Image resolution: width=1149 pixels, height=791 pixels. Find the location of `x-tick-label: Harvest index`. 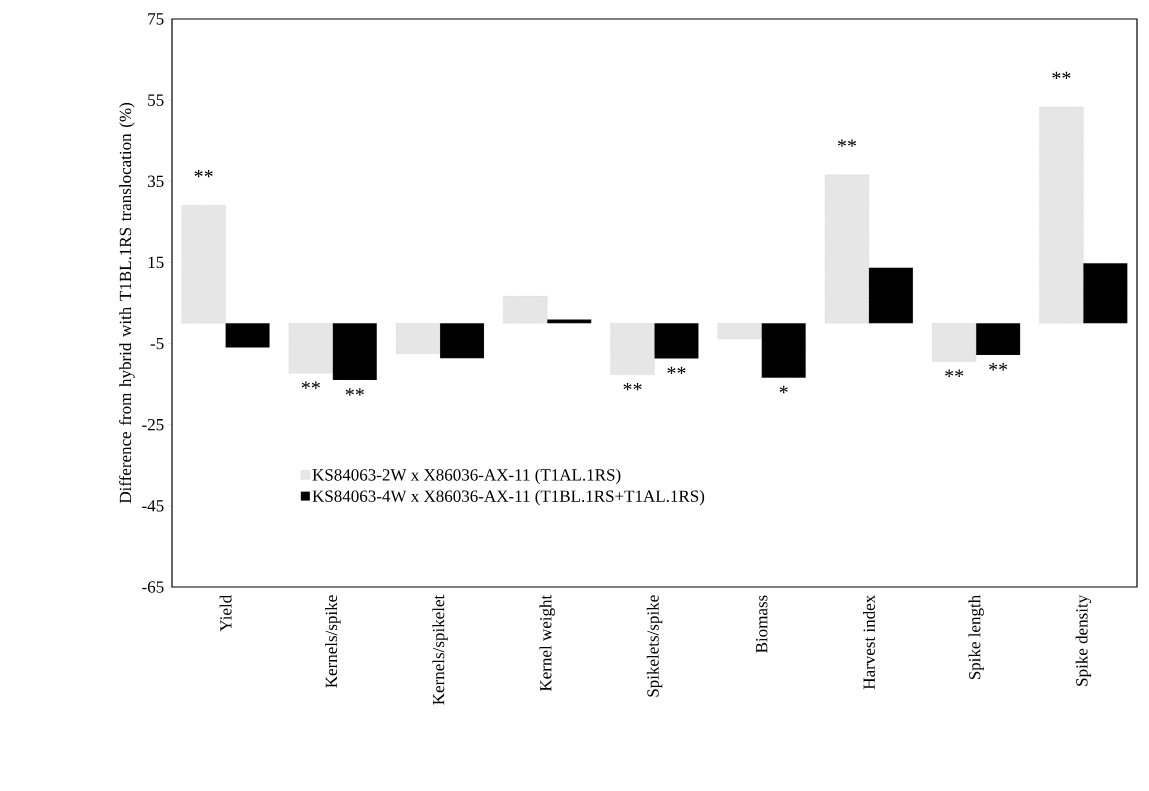

x-tick-label: Harvest index is located at coordinates (868, 642).